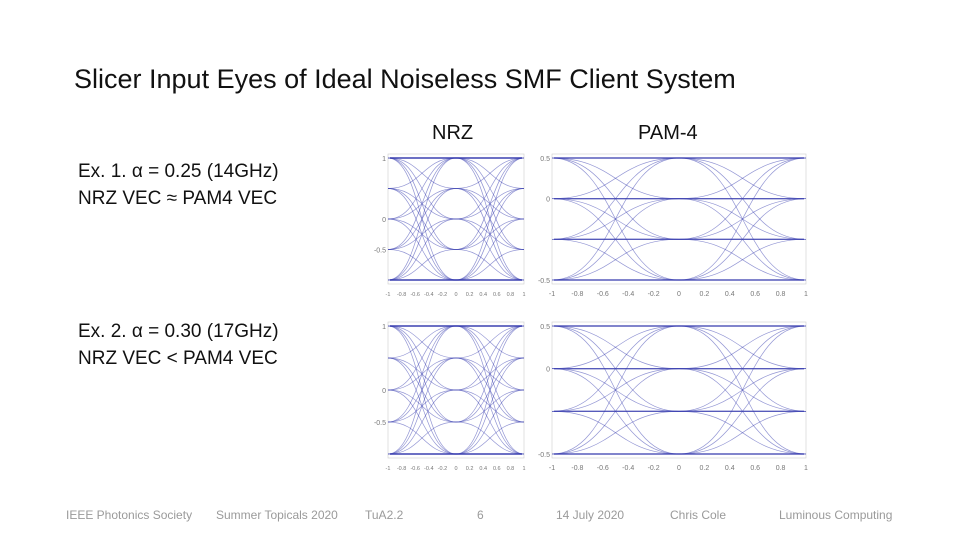 The width and height of the screenshot is (960, 540). I want to click on pam4_2-x-tick-8: 0.6, so click(755, 468).